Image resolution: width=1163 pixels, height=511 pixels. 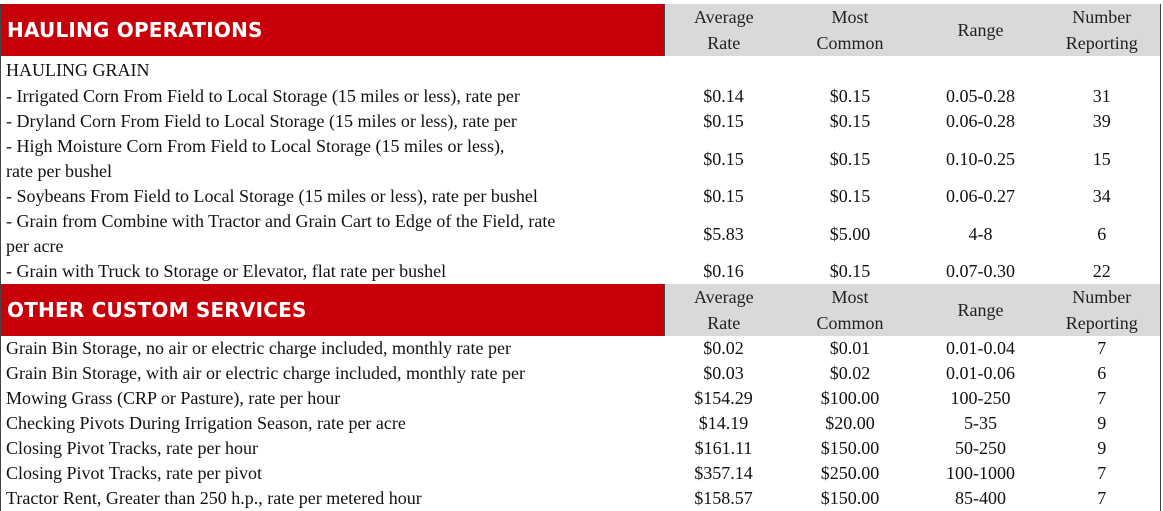 I want to click on row-range: 0.06-0.28, so click(x=980, y=121).